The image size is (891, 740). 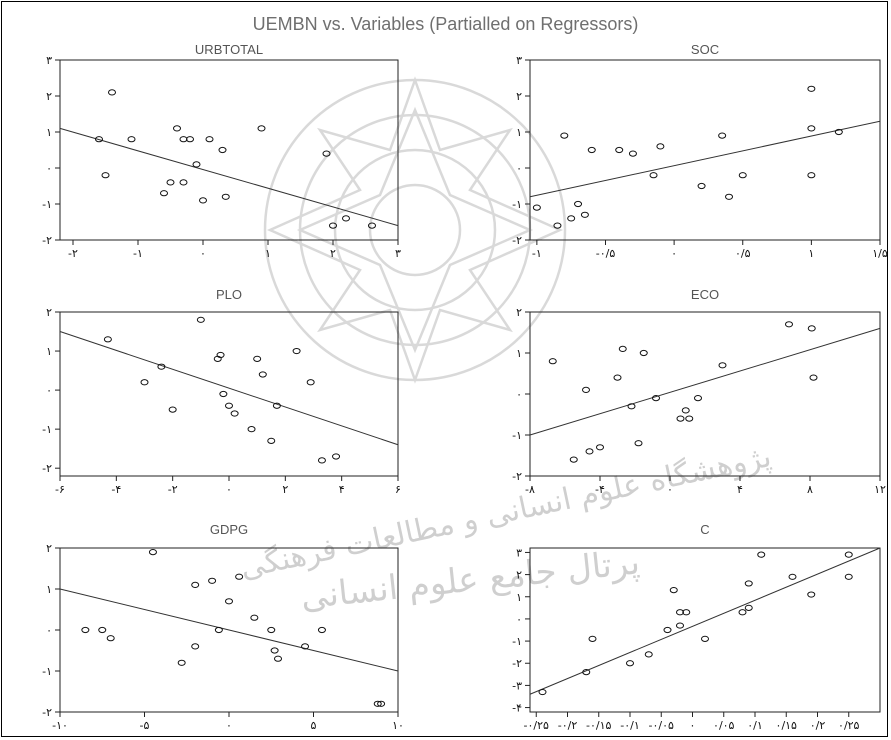 What do you see at coordinates (285, 489) in the screenshot?
I see `x-tick-label: ۲` at bounding box center [285, 489].